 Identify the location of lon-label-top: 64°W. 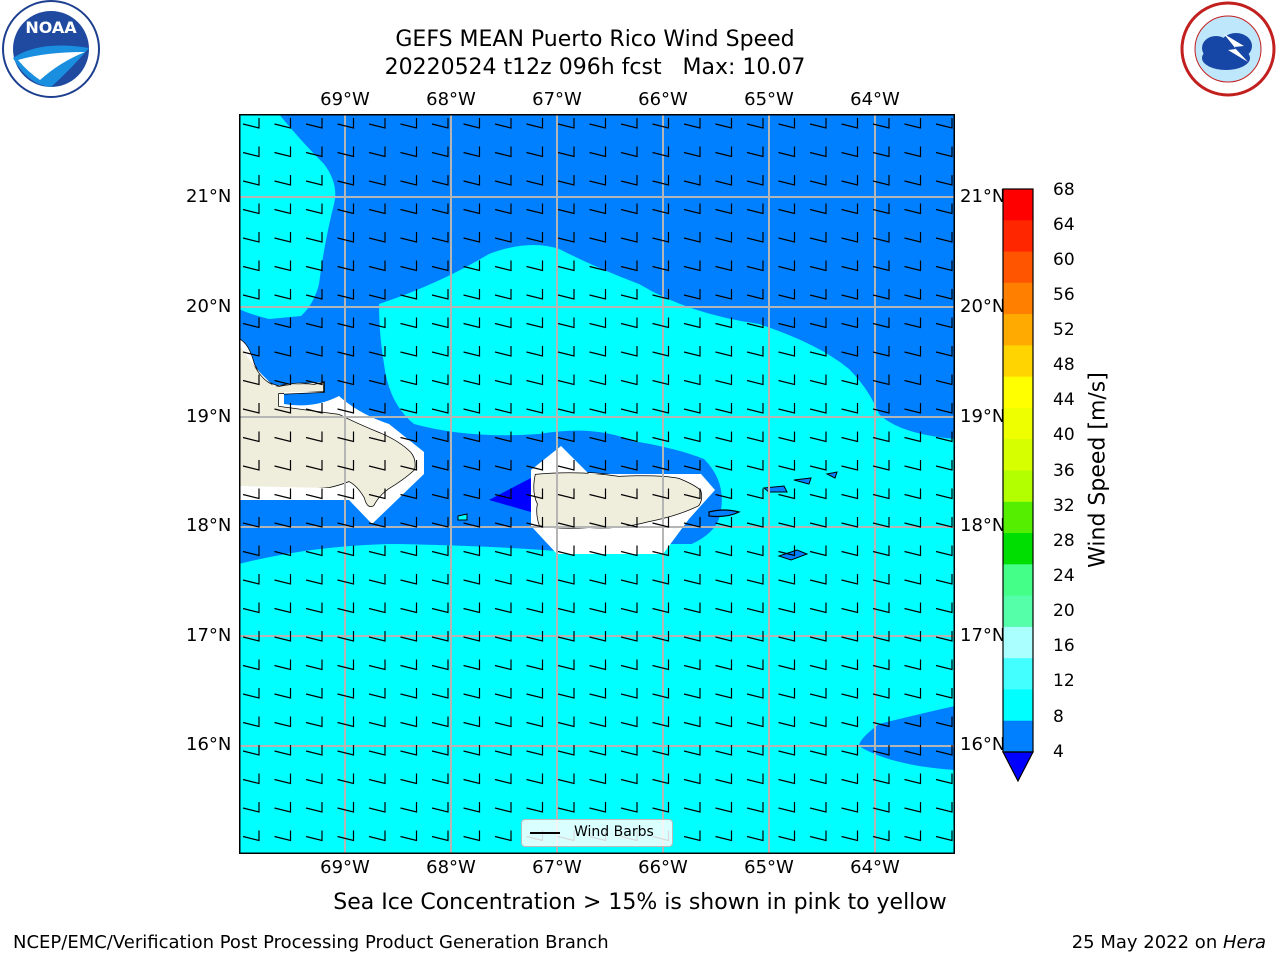
(875, 99).